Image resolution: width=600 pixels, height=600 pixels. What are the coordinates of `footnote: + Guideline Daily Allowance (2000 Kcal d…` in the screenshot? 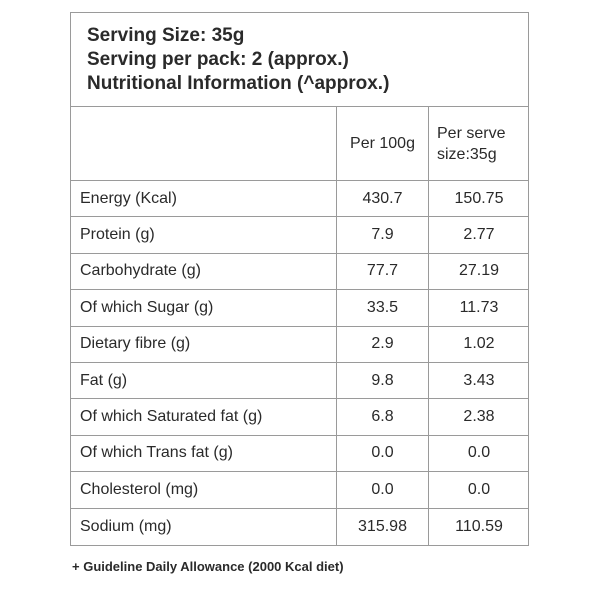 It's located at (208, 566).